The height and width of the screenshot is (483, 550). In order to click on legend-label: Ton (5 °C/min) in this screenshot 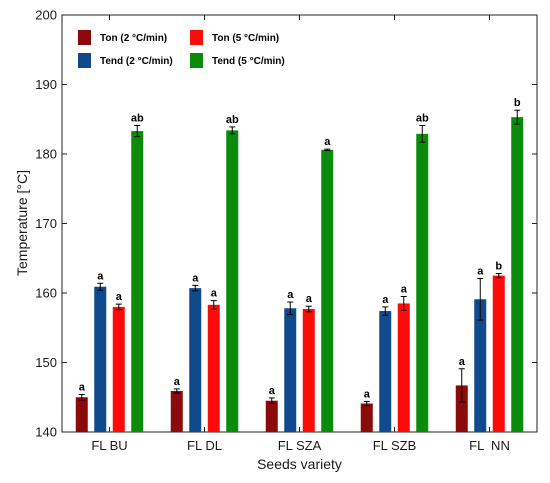, I will do `click(245, 38)`.